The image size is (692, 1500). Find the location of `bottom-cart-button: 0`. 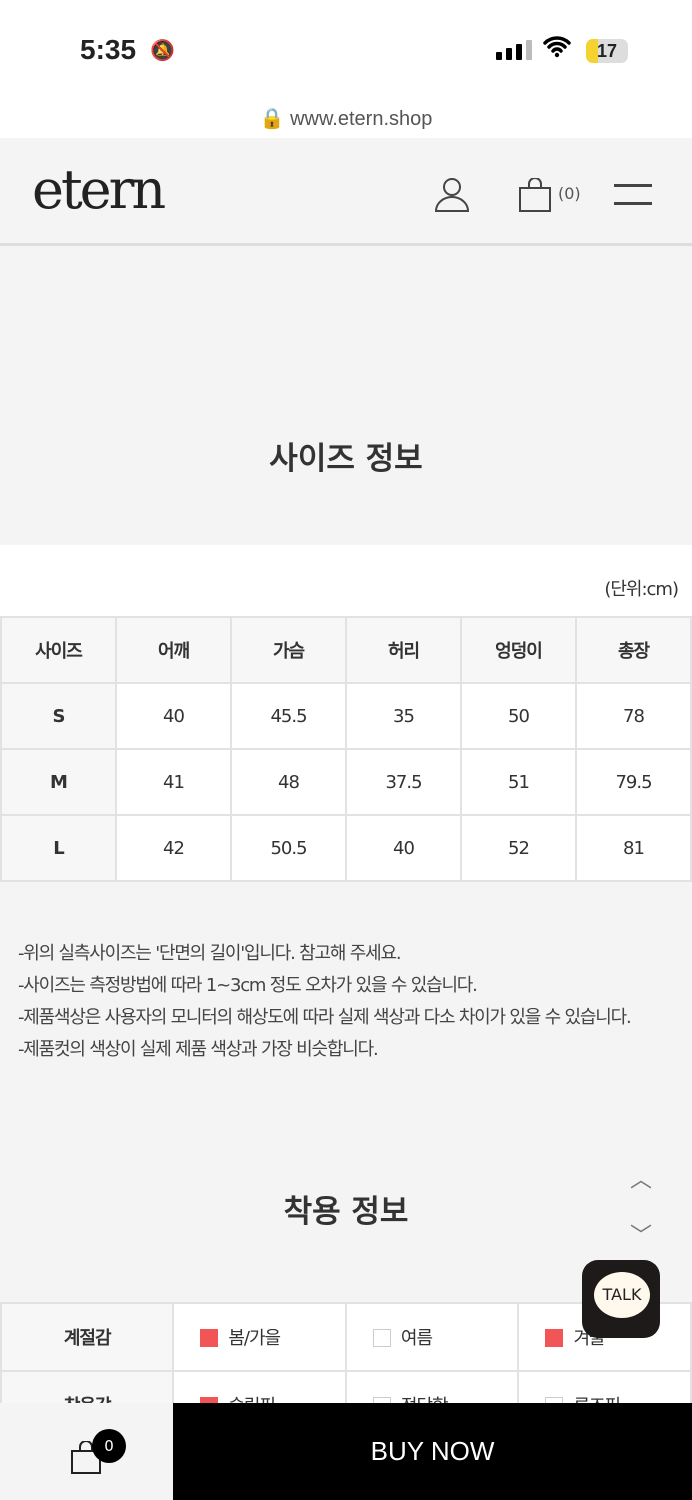

bottom-cart-button: 0 is located at coordinates (86, 1451).